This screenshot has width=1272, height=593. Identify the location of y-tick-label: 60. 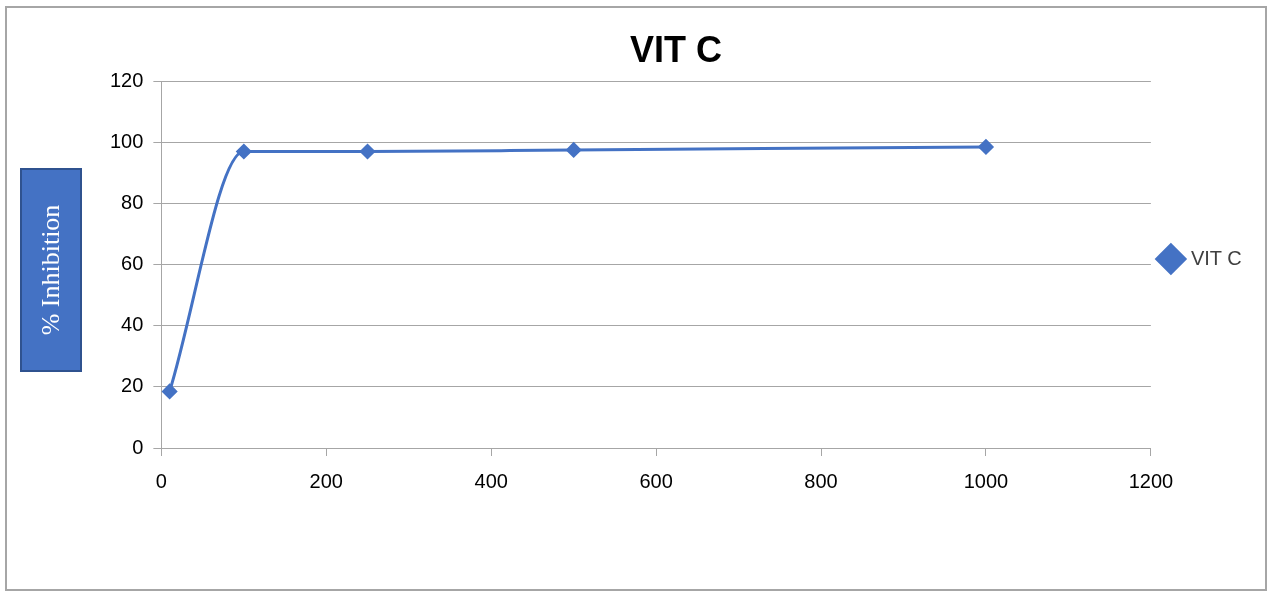
(132, 263).